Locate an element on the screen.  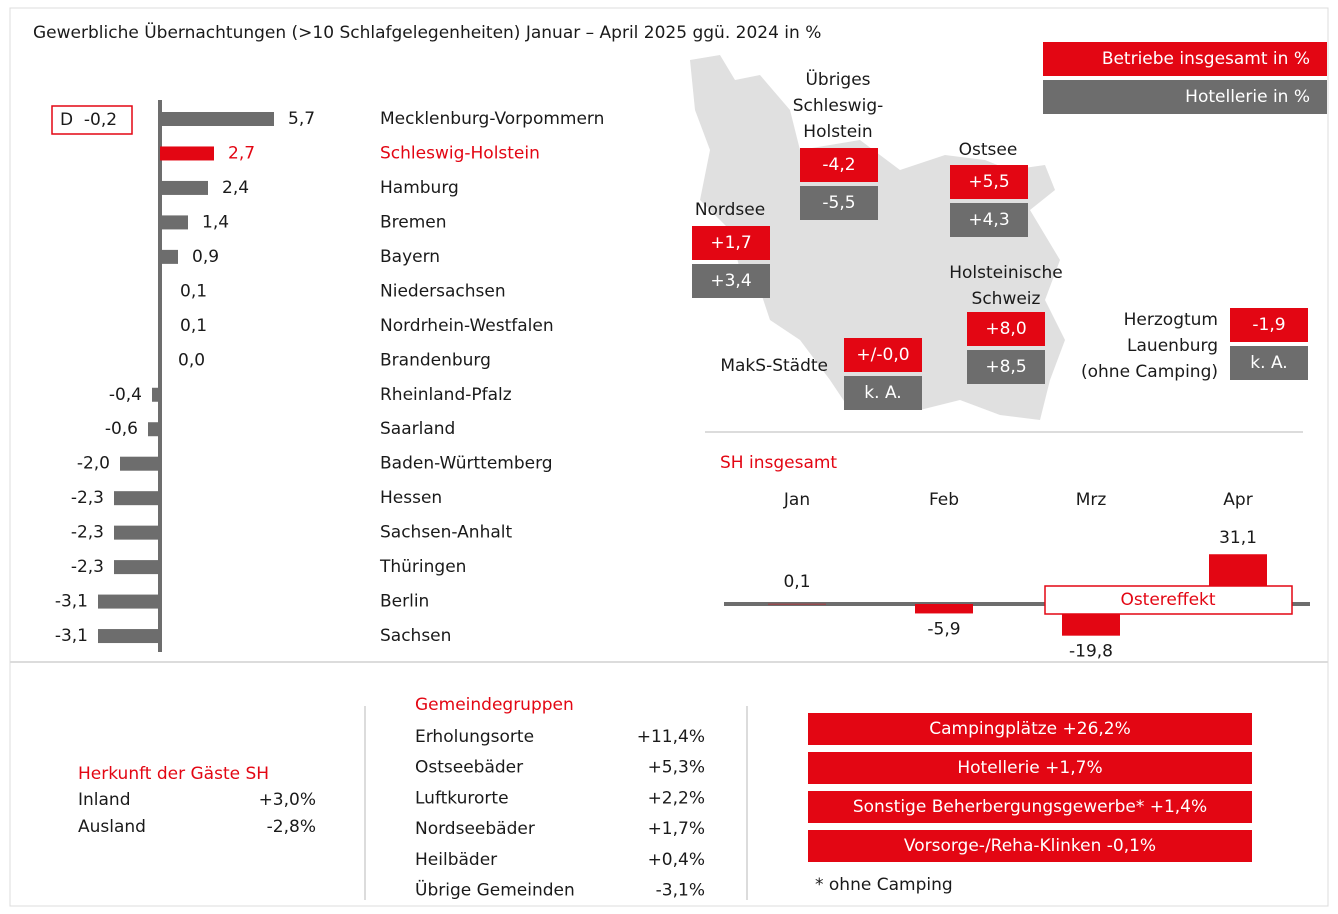
section-title: Herkunft der Gäste SH is located at coordinates (173, 774).